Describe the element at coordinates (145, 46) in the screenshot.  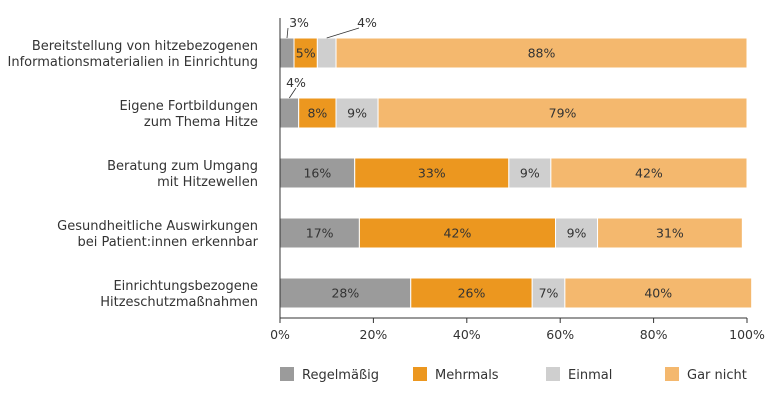
I see `category-label: Bereitstellung von hitzebezogenen` at that location.